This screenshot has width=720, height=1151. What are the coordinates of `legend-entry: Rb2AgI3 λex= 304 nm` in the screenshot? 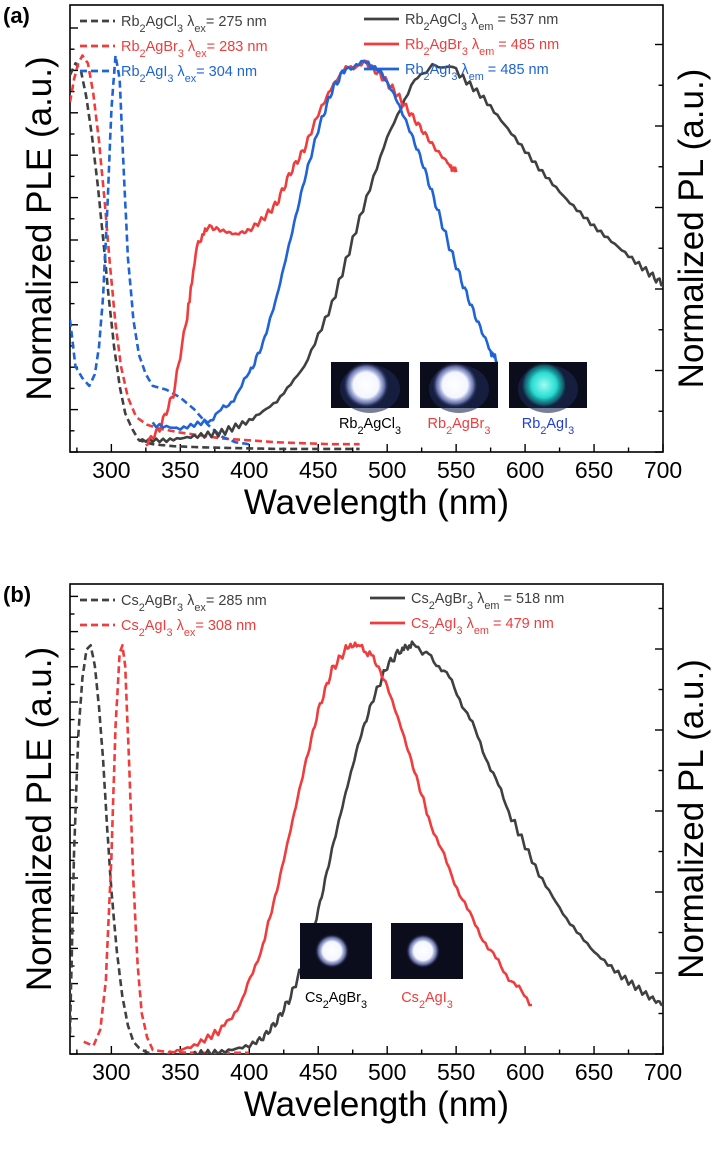 It's located at (189, 74).